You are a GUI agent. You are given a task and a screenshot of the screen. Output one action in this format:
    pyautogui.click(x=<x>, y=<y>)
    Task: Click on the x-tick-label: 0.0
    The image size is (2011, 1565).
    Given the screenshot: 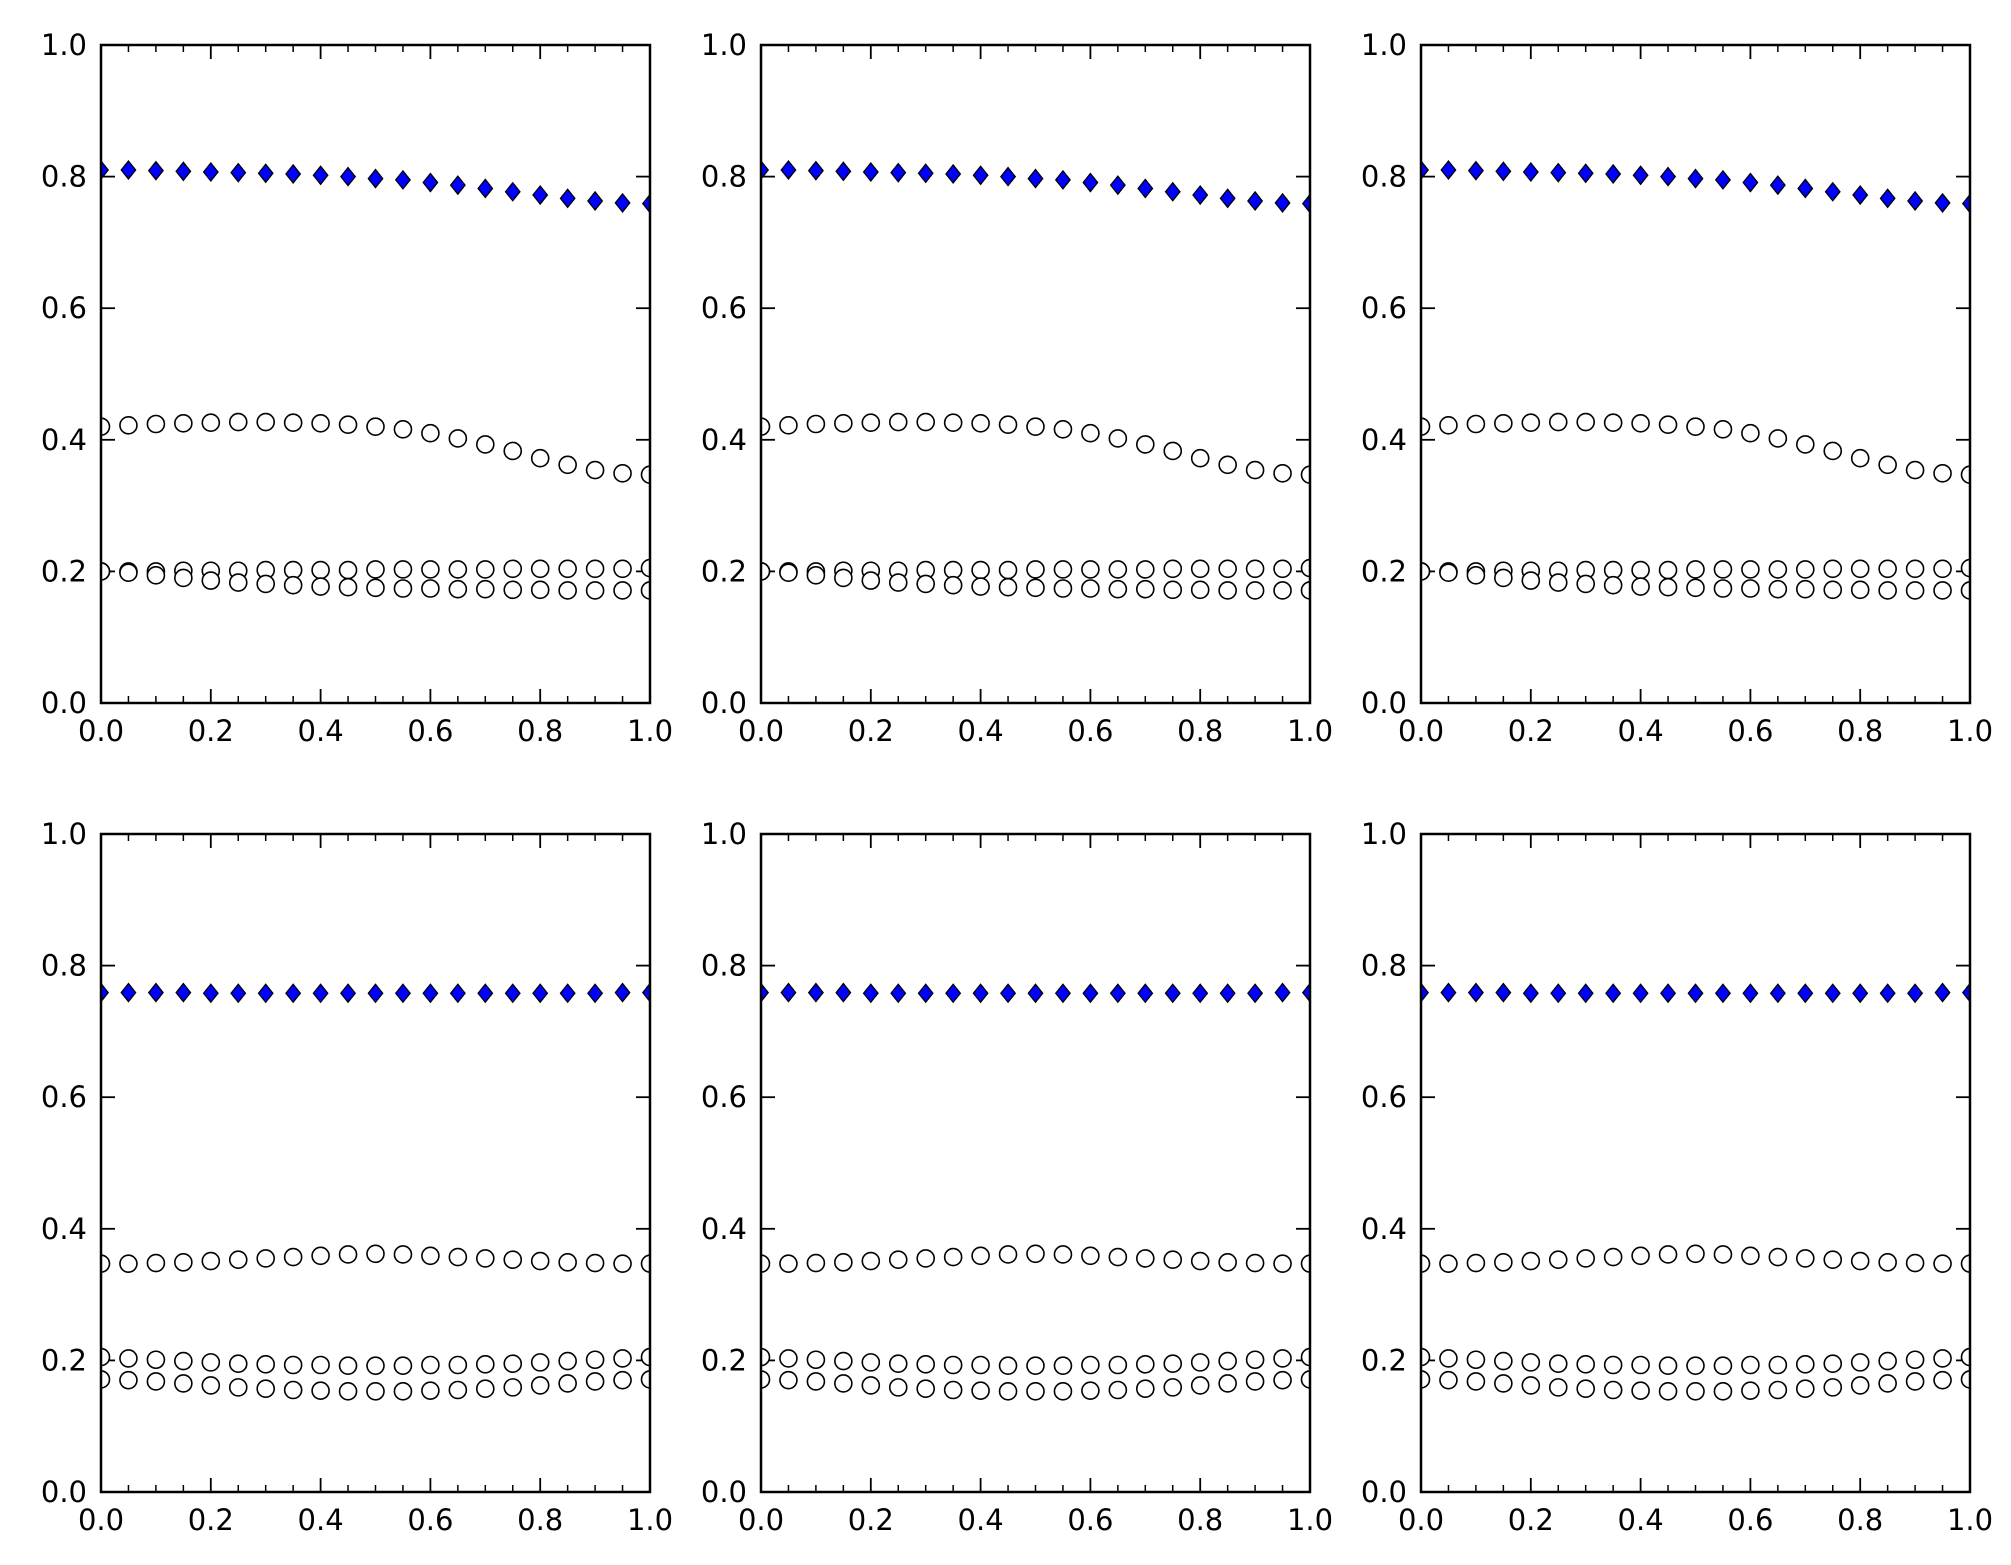 What is the action you would take?
    pyautogui.click(x=101, y=1520)
    